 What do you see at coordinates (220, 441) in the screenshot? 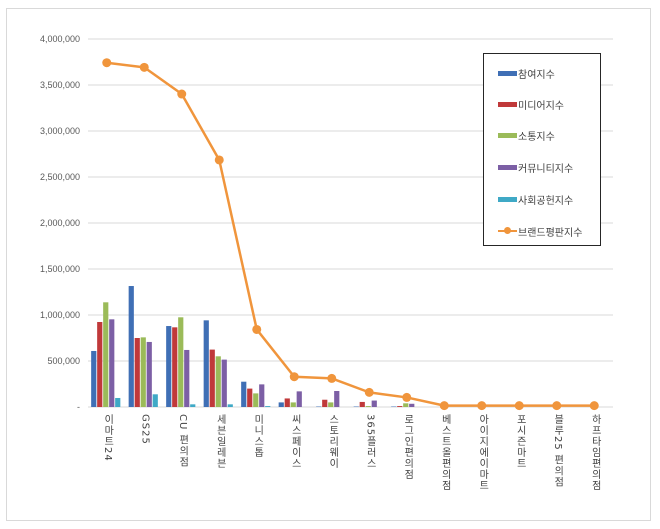
I see `x-tick-label: 세븐일레븐` at bounding box center [220, 441].